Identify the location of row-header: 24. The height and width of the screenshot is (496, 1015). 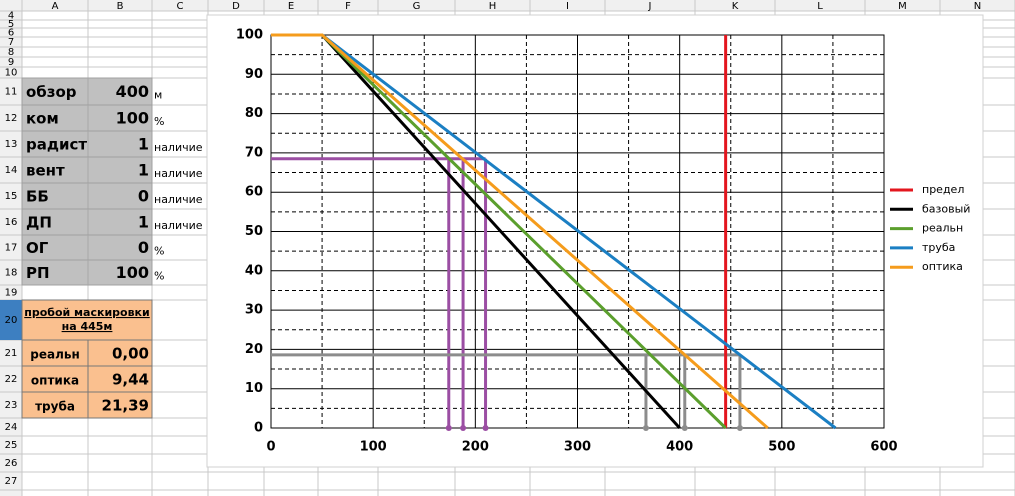
(11, 427).